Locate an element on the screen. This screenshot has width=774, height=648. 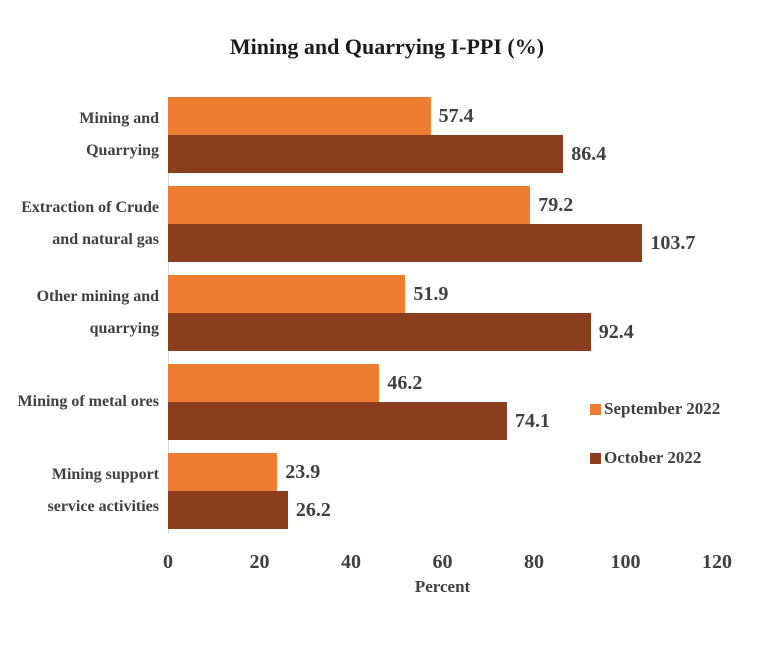
legend-label: October 2022 is located at coordinates (653, 457).